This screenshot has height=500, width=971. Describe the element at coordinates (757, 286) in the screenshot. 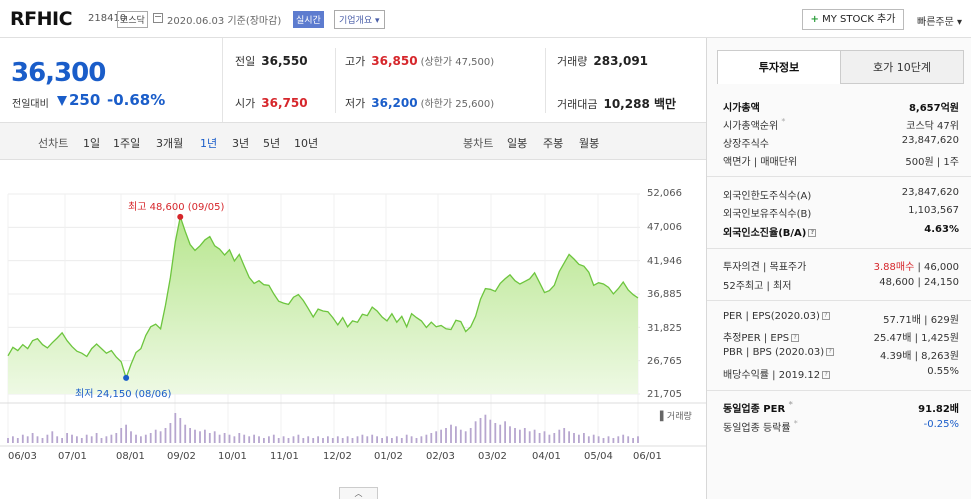

I see `info-label: 52주최고 | 최저` at that location.